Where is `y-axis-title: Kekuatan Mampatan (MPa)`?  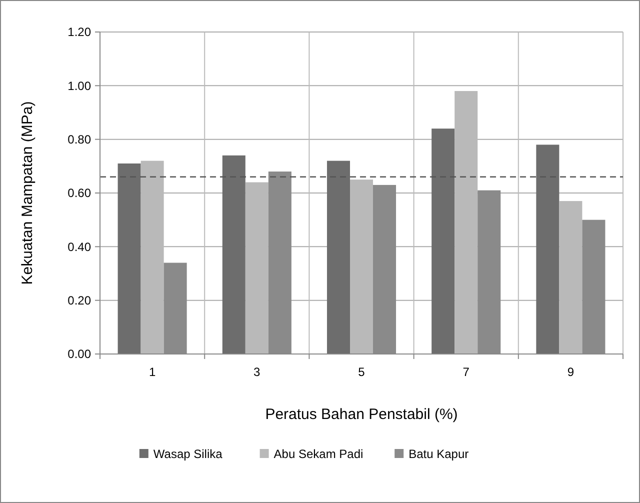
y-axis-title: Kekuatan Mampatan (MPa) is located at coordinates (27, 193).